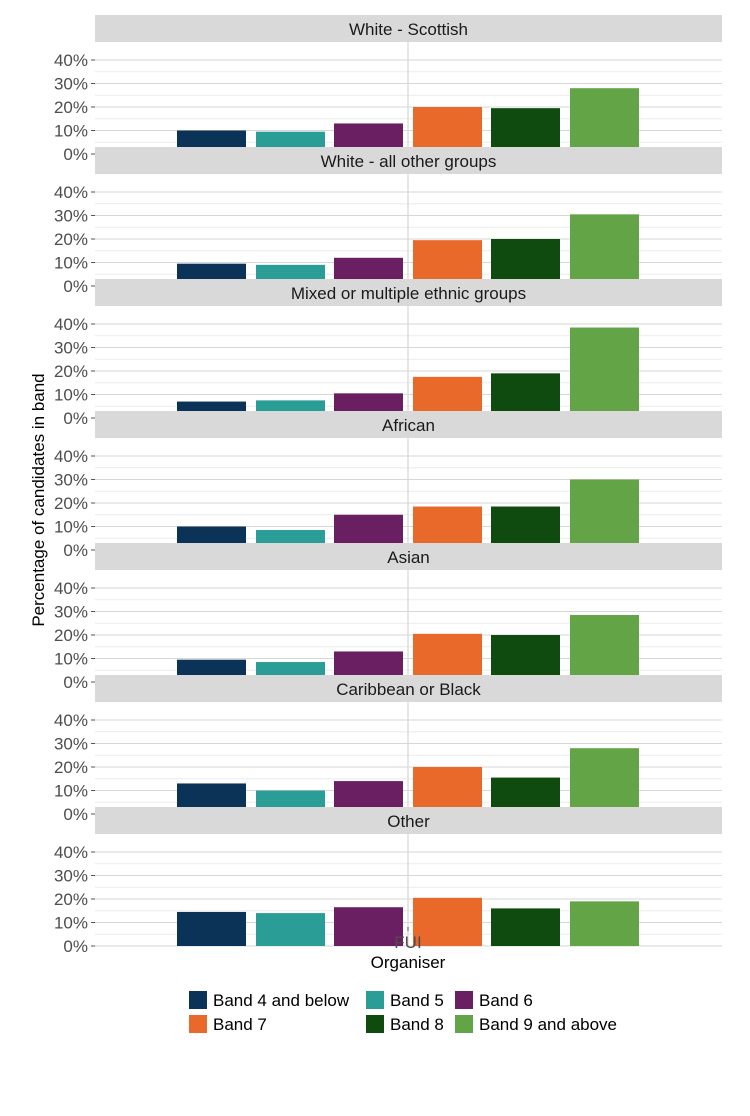 The image size is (750, 1116). What do you see at coordinates (548, 1024) in the screenshot?
I see `legend-label: Band 9 and above` at bounding box center [548, 1024].